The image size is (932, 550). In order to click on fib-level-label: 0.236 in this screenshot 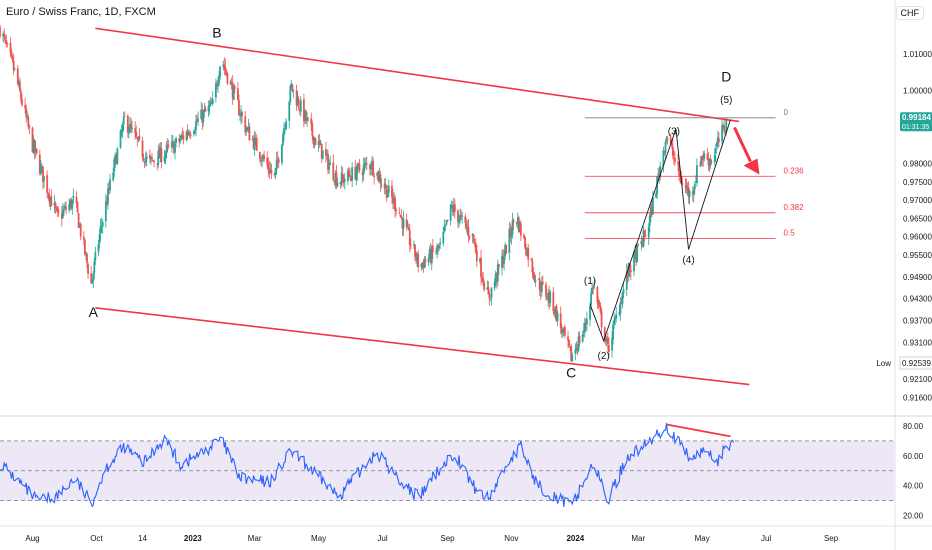, I will do `click(794, 170)`.